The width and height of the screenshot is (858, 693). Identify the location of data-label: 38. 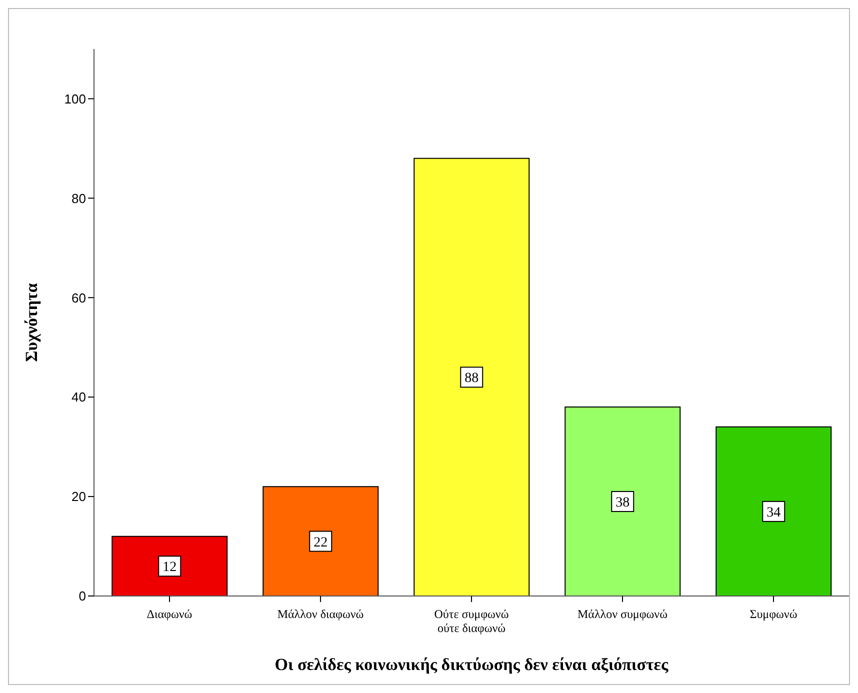
(623, 503).